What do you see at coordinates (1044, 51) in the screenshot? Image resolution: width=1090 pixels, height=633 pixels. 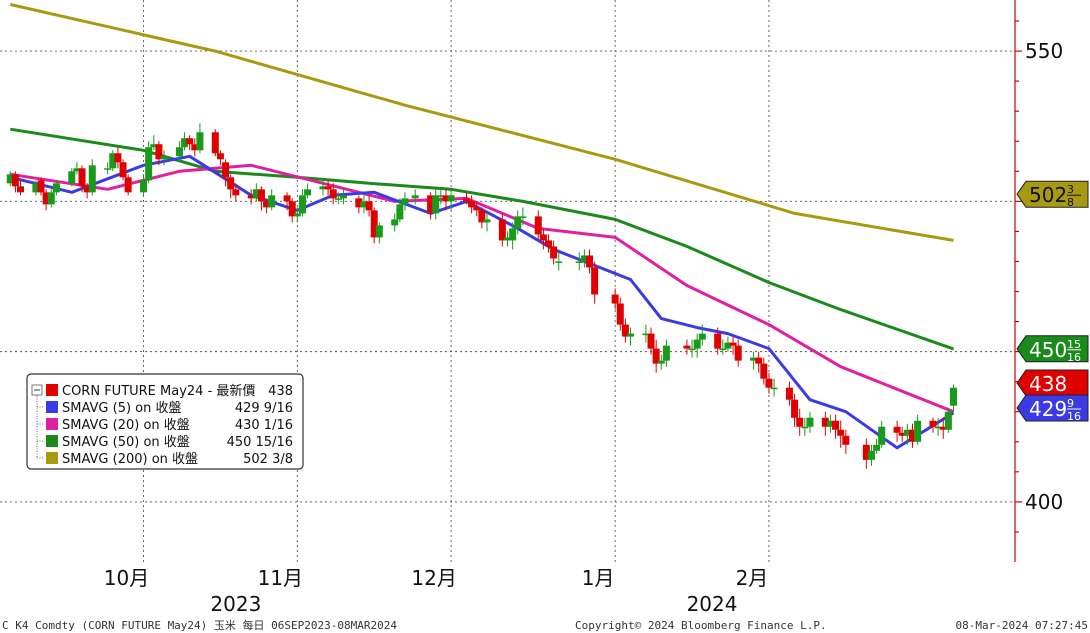 I see `y-tick-label: 550` at bounding box center [1044, 51].